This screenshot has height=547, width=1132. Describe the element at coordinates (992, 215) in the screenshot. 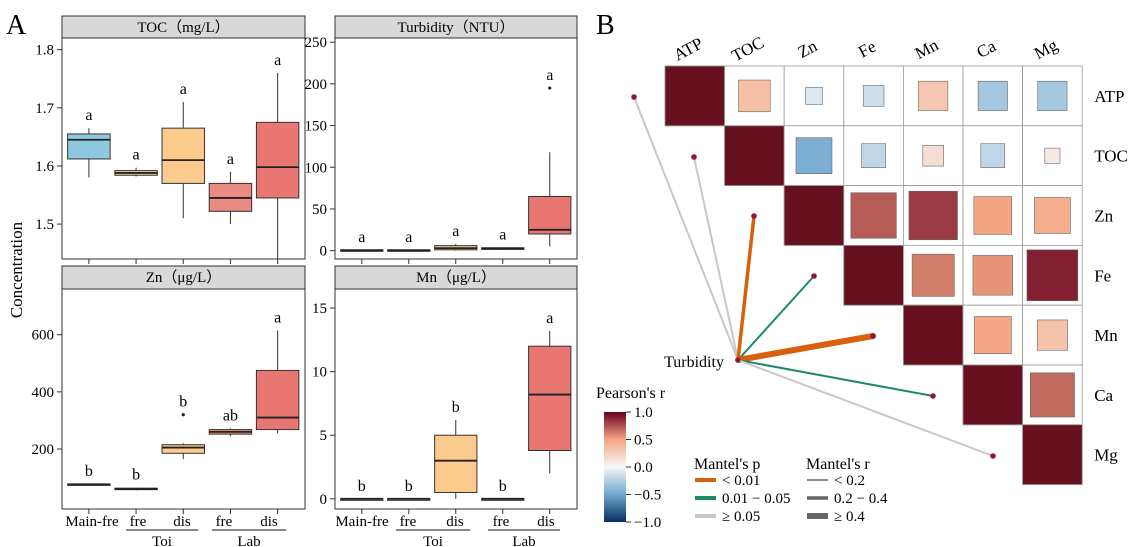

I see `heatmap-cell` at that location.